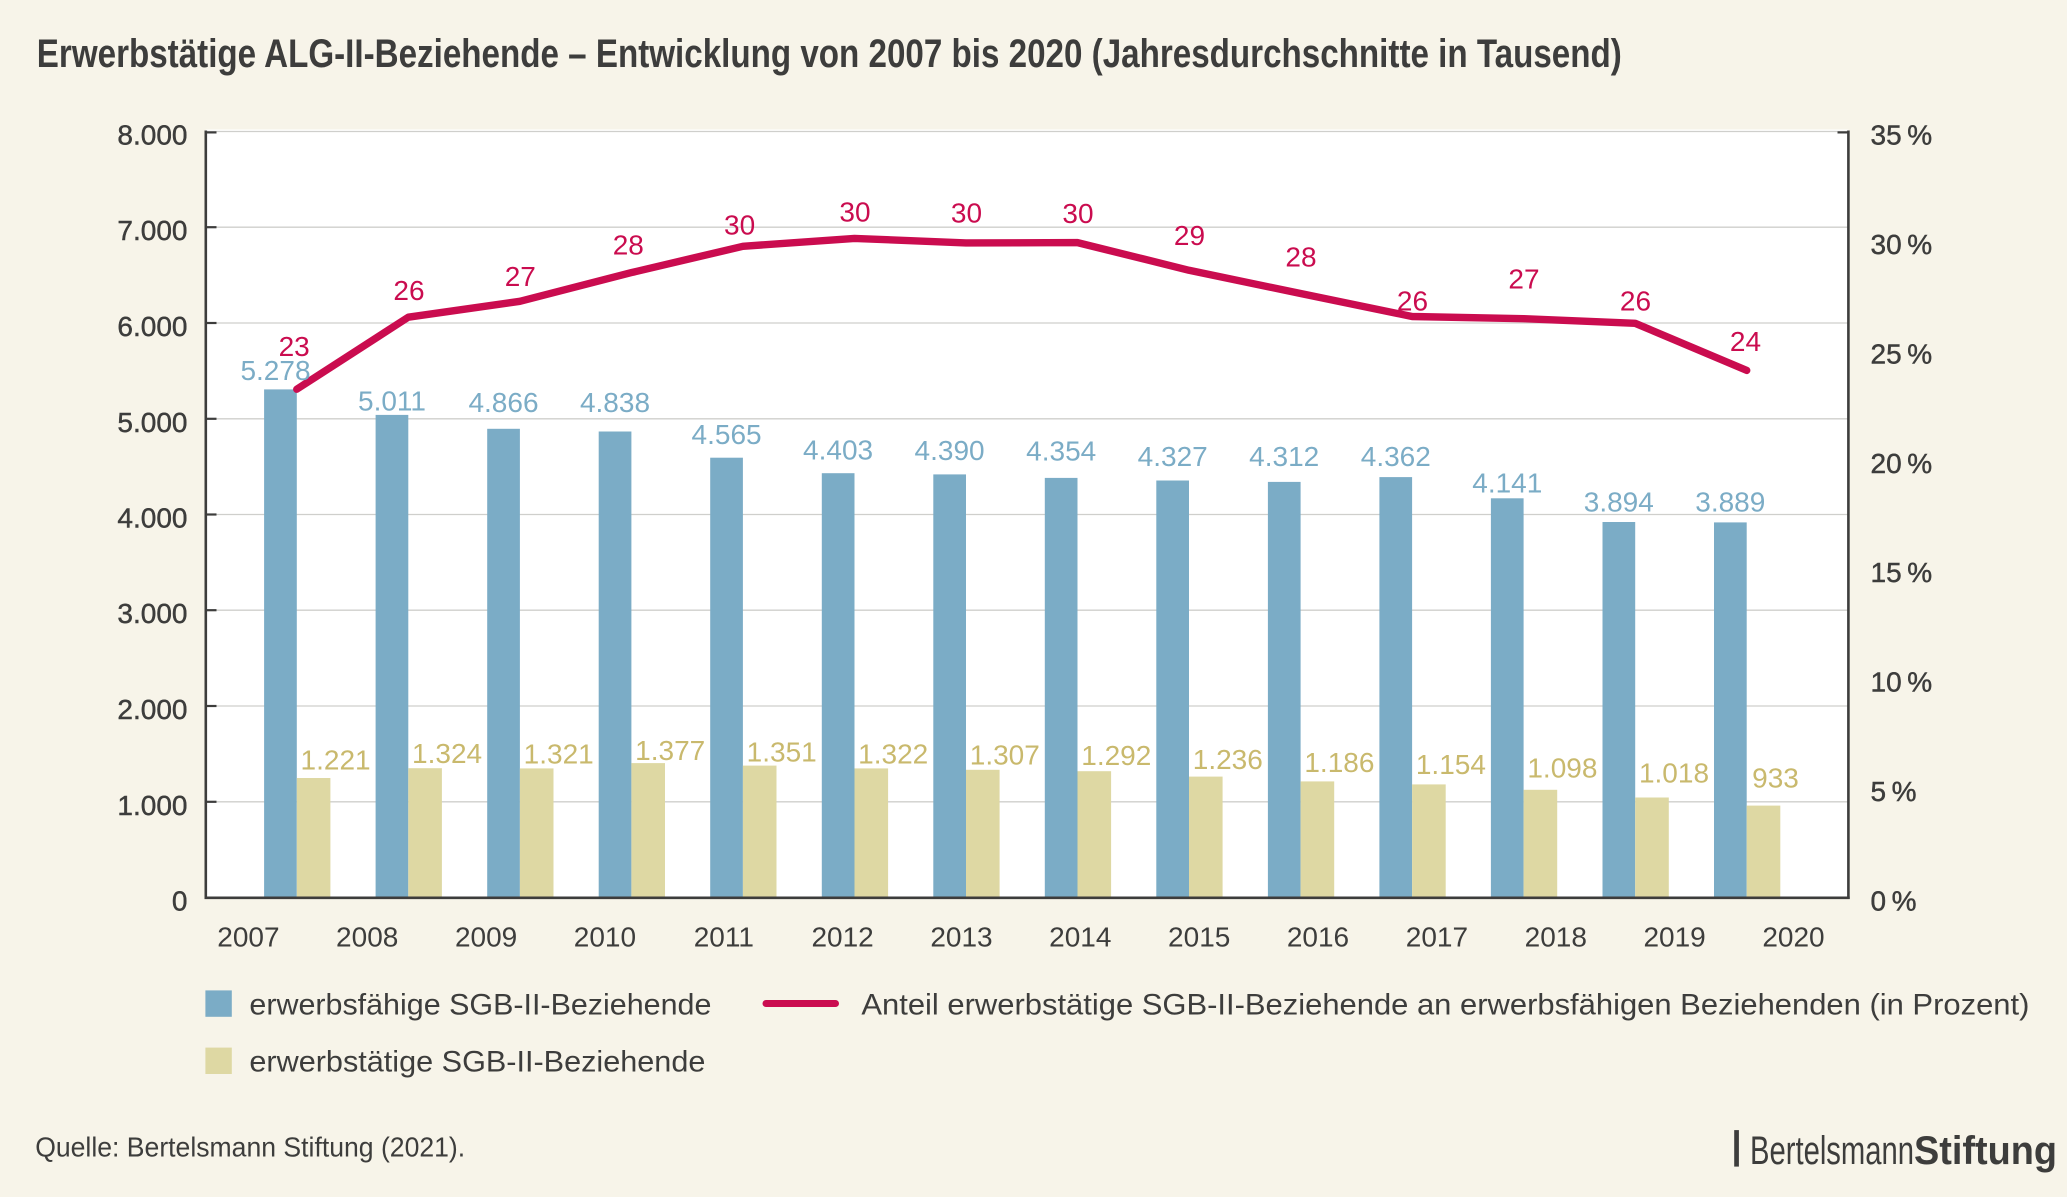 Image resolution: width=2067 pixels, height=1197 pixels. Describe the element at coordinates (842, 937) in the screenshot. I see `svg-text: 2012` at that location.